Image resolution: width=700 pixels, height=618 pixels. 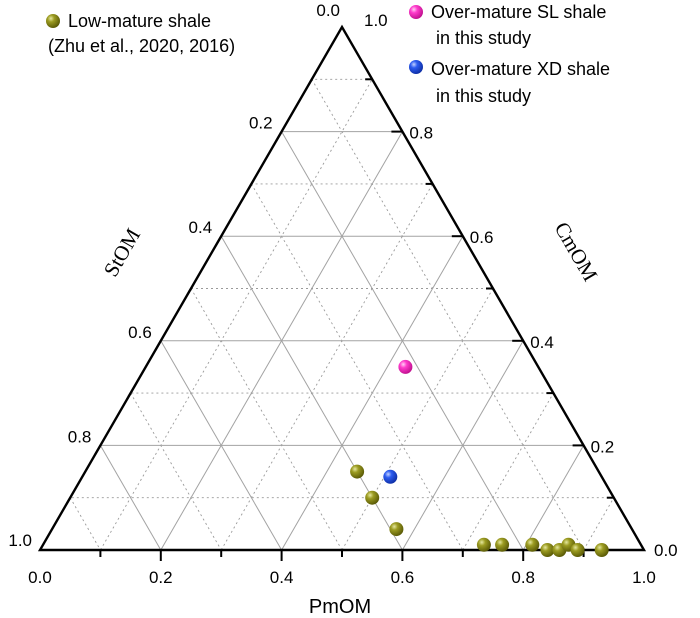 I want to click on legend-label-low-mature-ref: (Zhu et al., 2020, 2016), so click(x=141, y=46).